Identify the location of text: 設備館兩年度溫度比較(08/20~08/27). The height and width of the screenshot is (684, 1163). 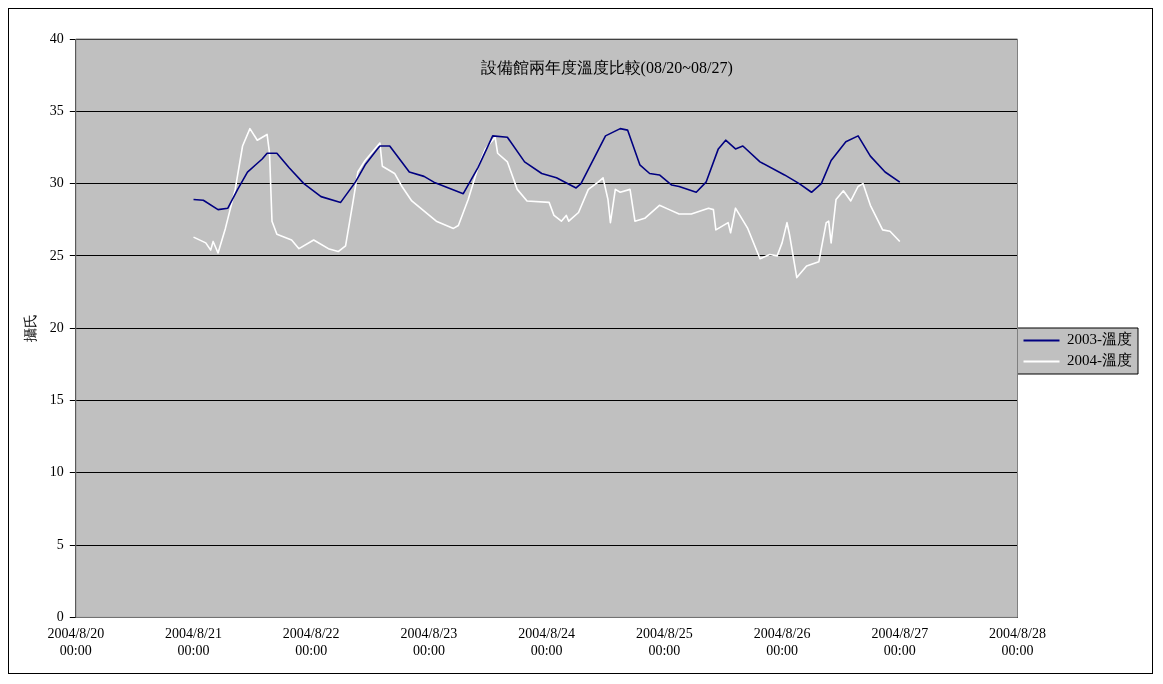
(606, 68).